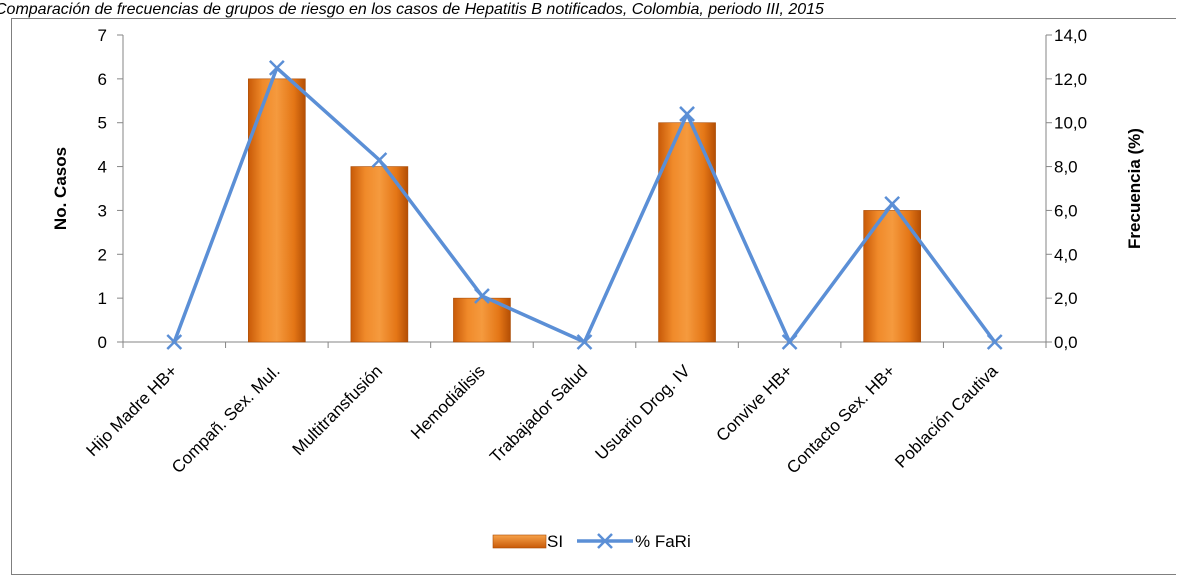 Image resolution: width=1177 pixels, height=576 pixels. I want to click on y2-tick-label: 6,0, so click(1066, 210).